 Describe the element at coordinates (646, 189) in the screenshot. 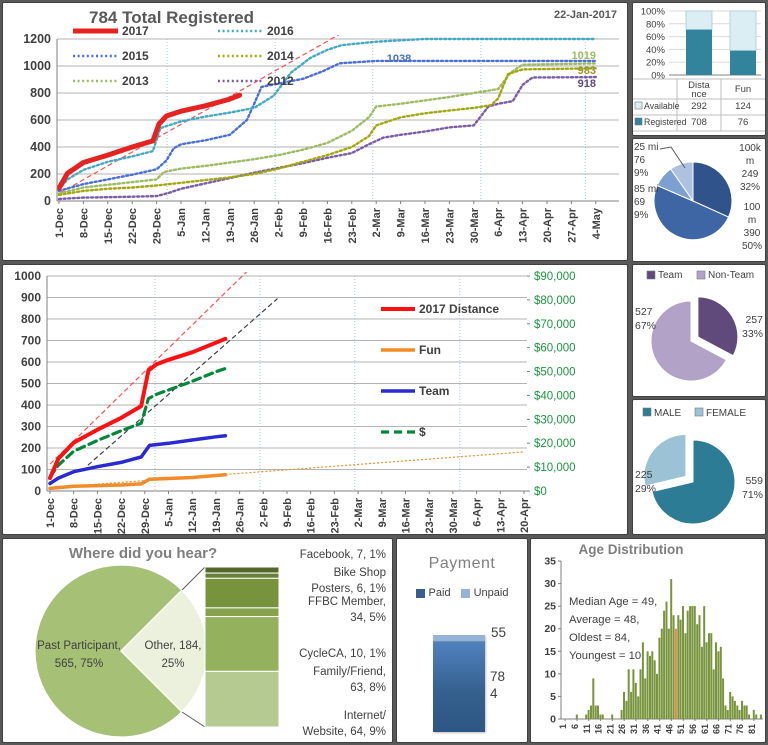

I see `pie-label: 85 mi` at that location.